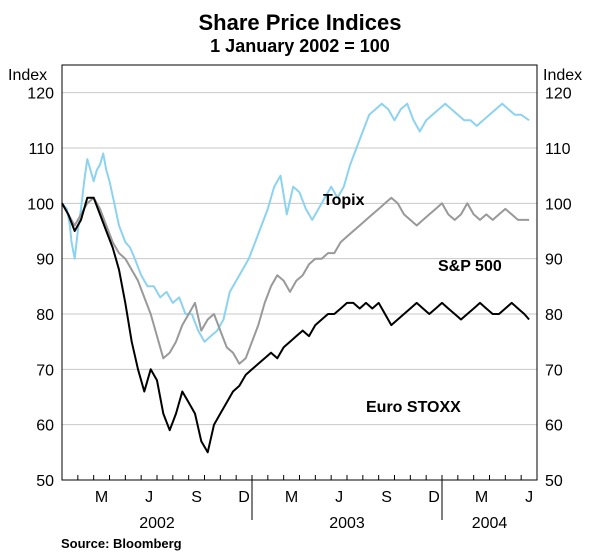  I want to click on y-axis-label-left: Index, so click(27, 75).